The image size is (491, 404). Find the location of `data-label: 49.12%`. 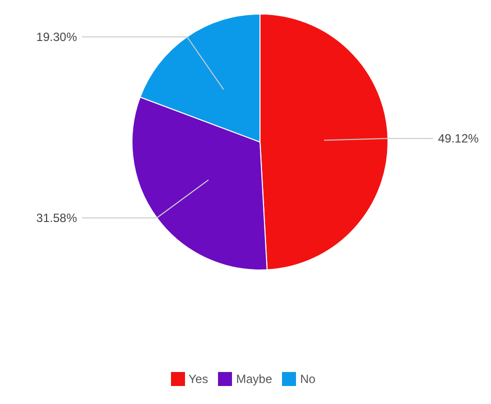

data-label: 49.12% is located at coordinates (459, 138).